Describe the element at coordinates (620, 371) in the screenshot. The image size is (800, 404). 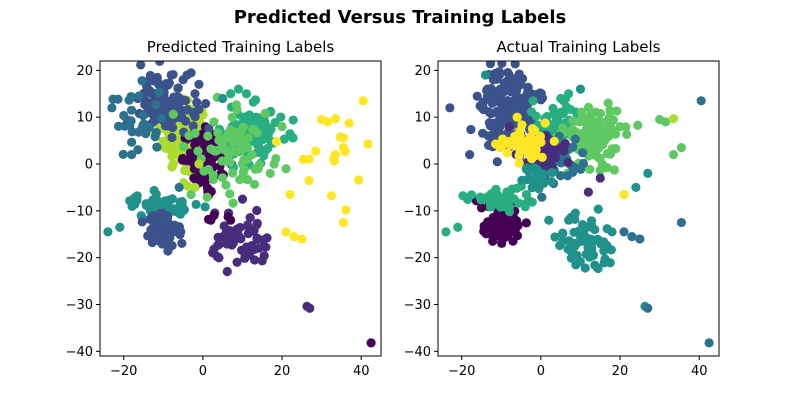
I see `x-tick-label: 20` at that location.